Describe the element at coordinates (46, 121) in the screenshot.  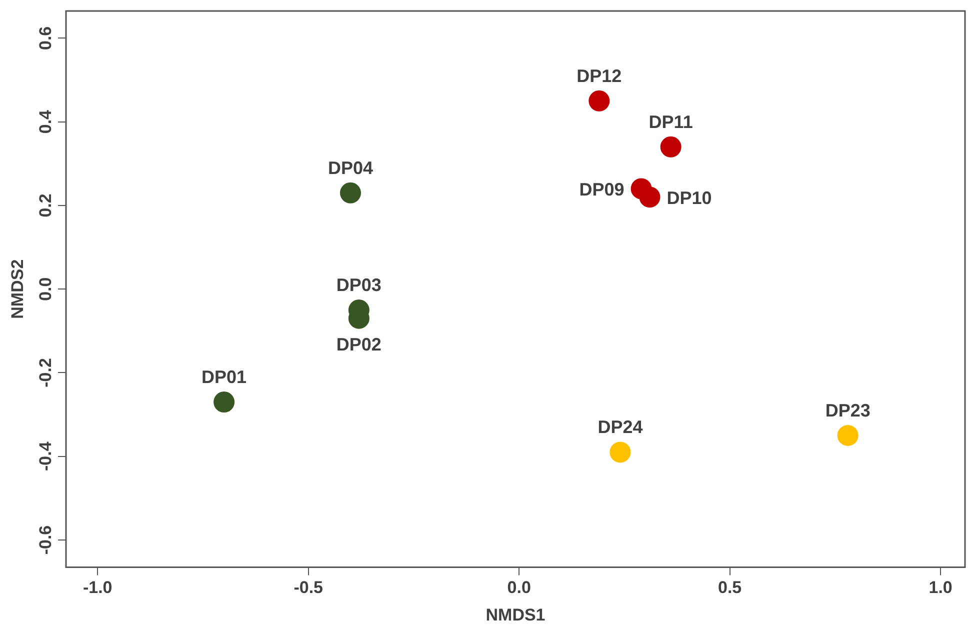
I see `y-tick-label: 0.4` at that location.